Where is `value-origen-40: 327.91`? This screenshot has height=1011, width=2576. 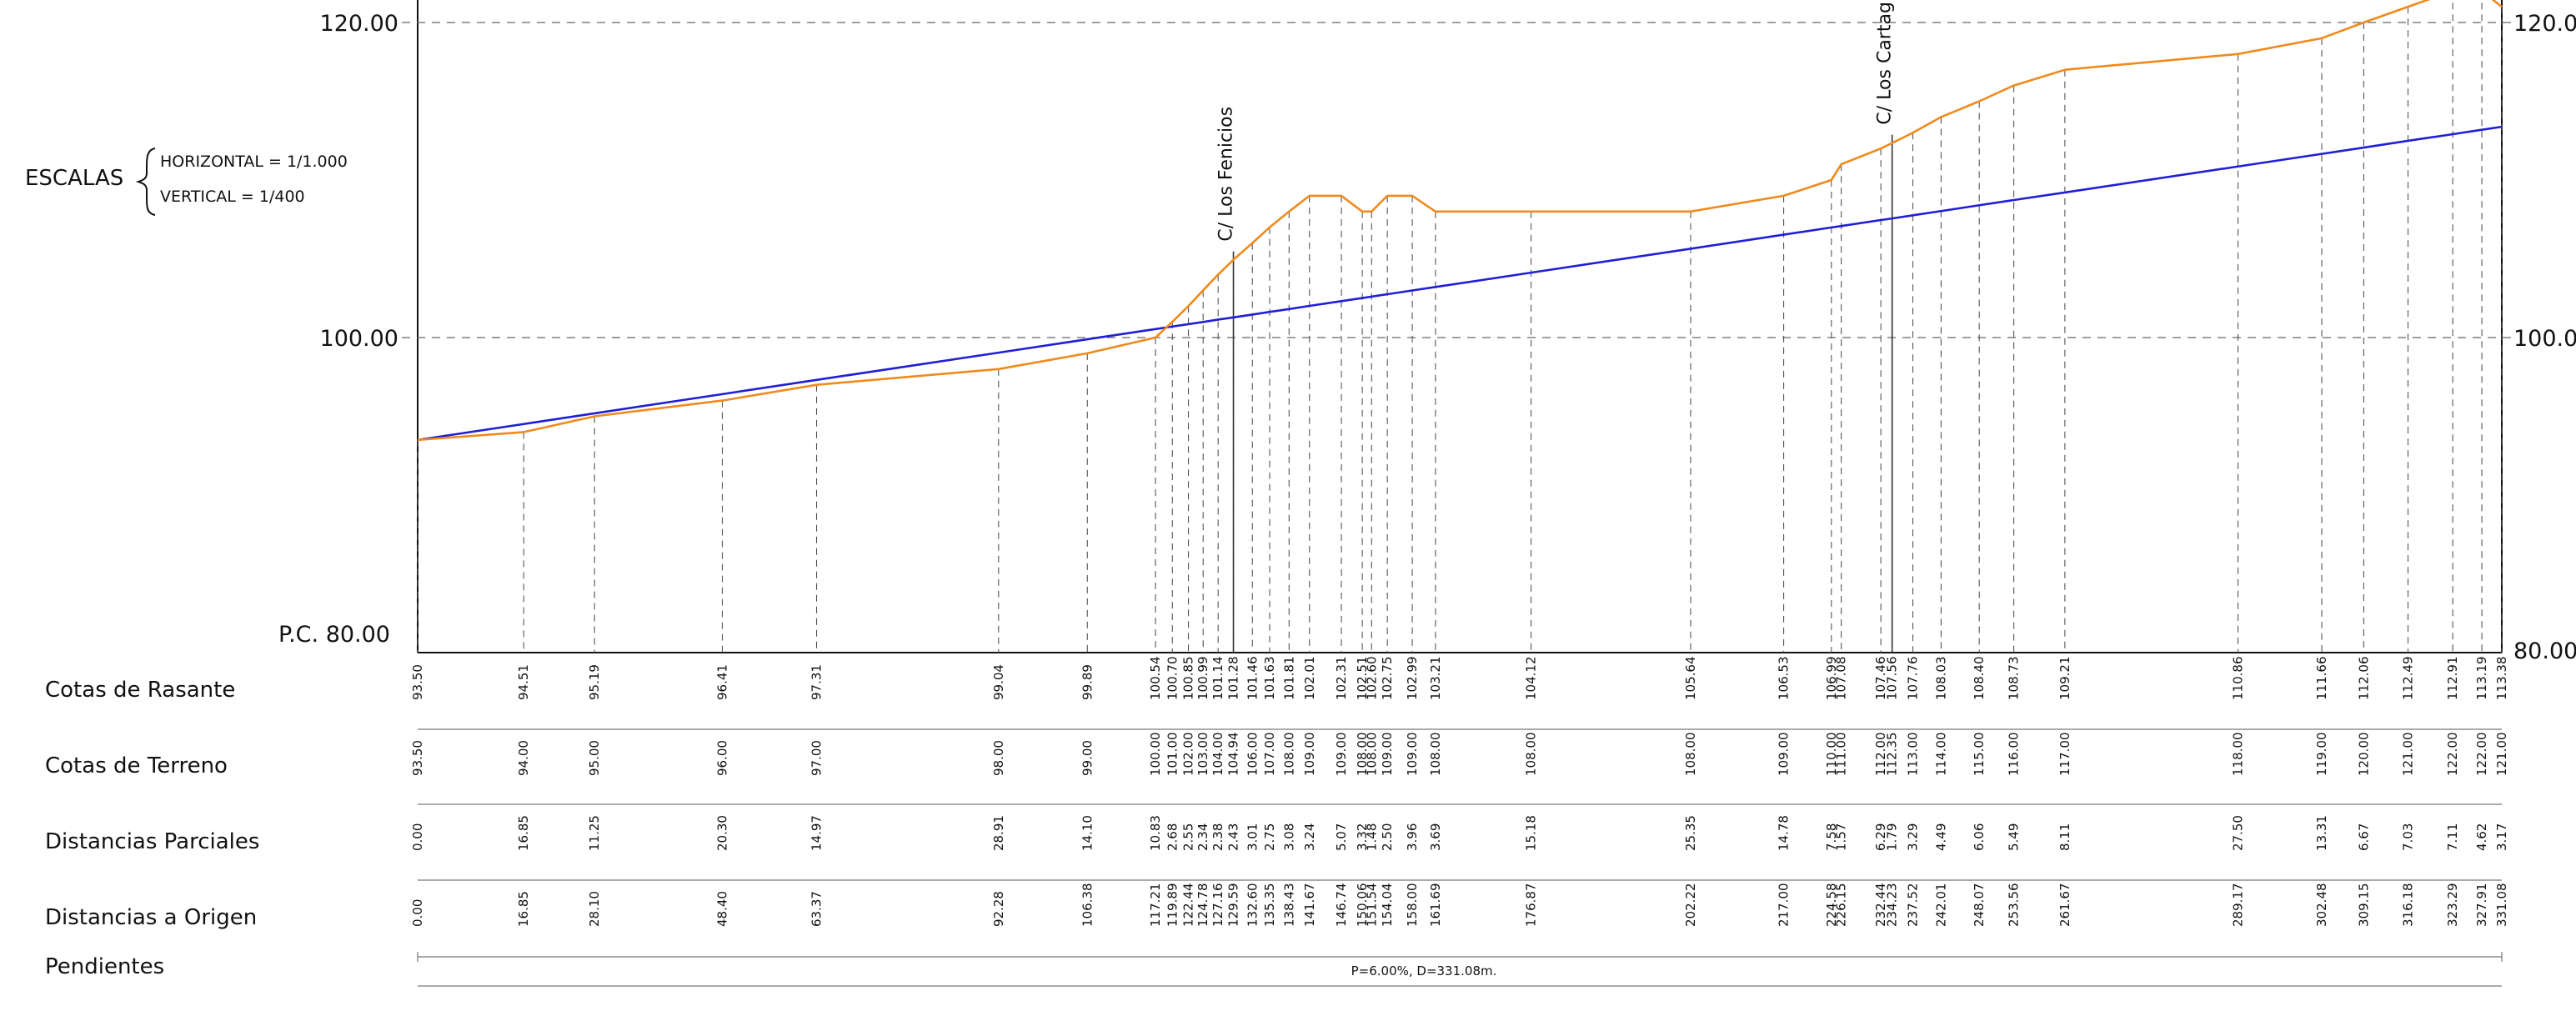
value-origen-40: 327.91 is located at coordinates (2481, 905).